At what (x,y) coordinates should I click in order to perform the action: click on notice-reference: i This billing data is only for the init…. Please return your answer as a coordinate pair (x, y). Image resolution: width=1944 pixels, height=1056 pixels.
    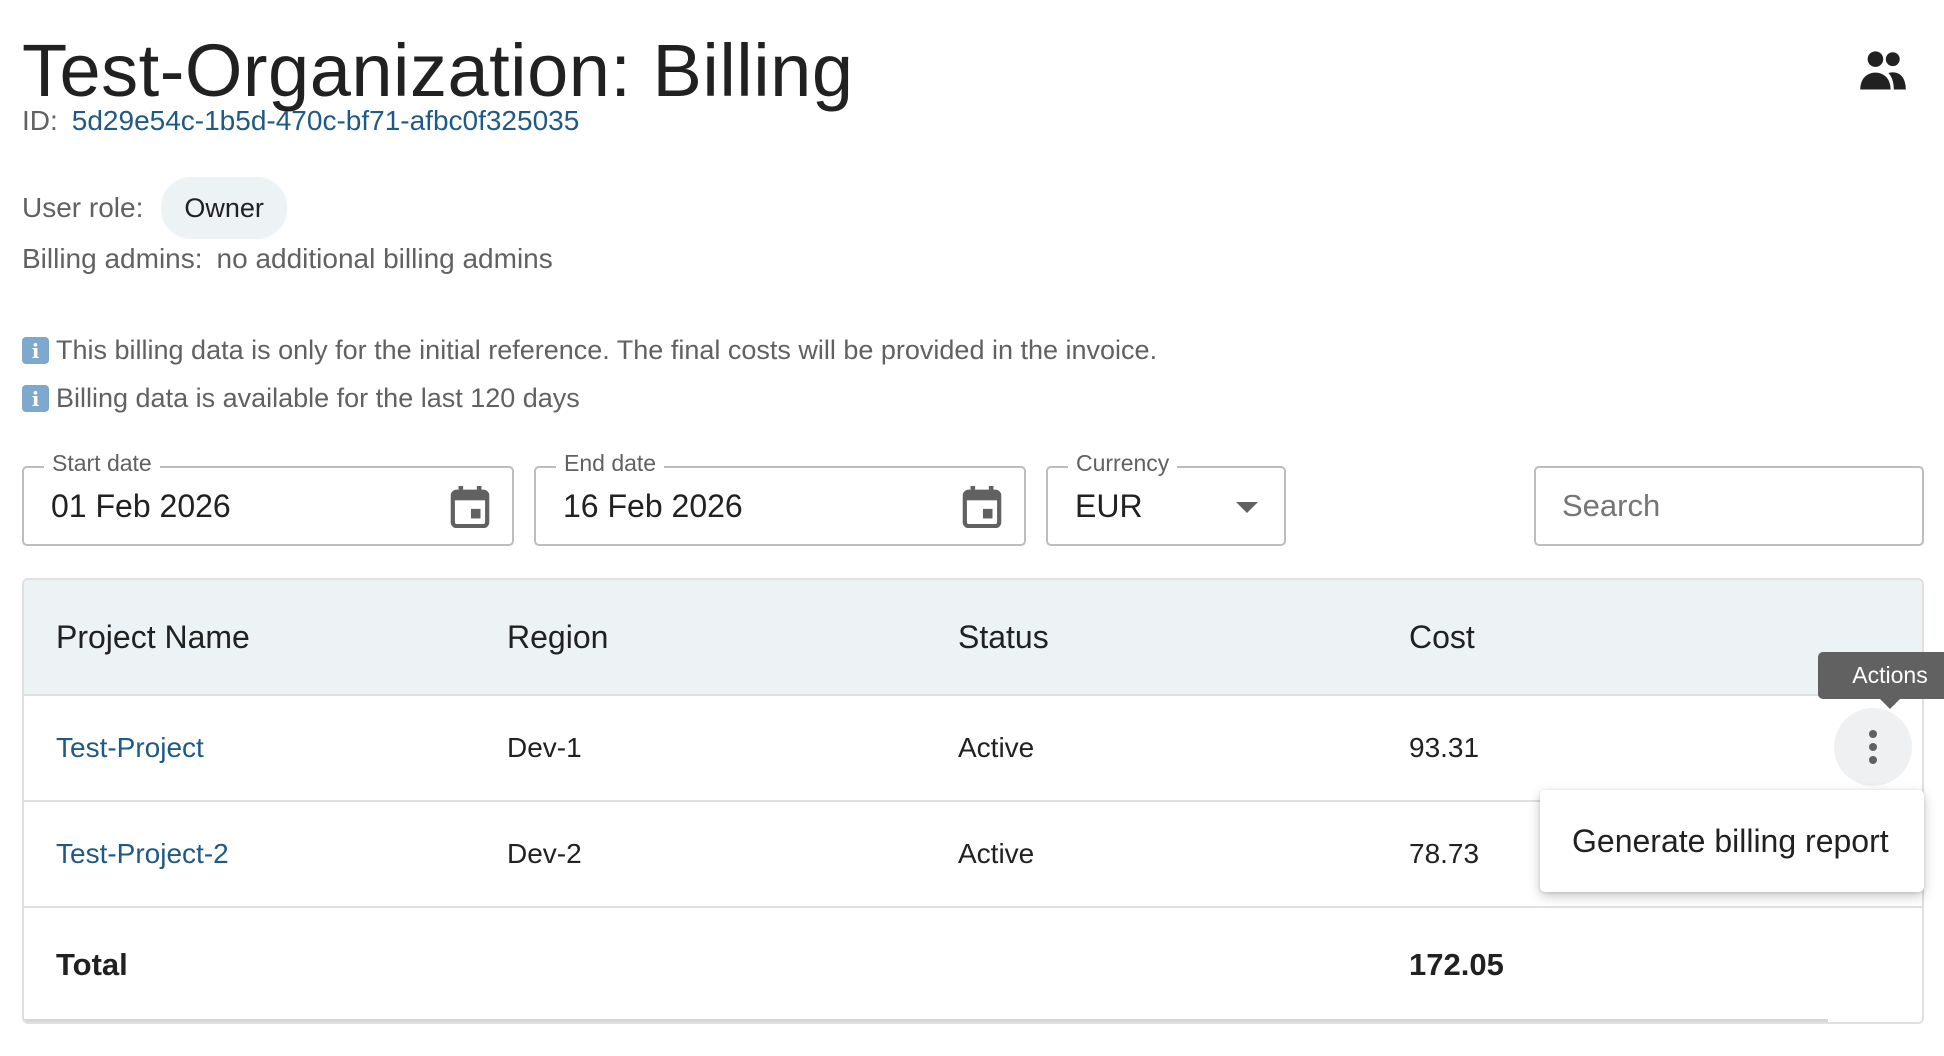
    Looking at the image, I should click on (589, 350).